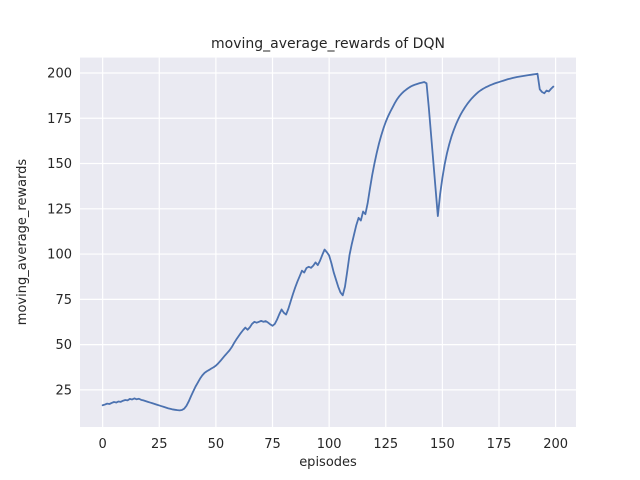  I want to click on x-axis-label: episodes, so click(328, 462).